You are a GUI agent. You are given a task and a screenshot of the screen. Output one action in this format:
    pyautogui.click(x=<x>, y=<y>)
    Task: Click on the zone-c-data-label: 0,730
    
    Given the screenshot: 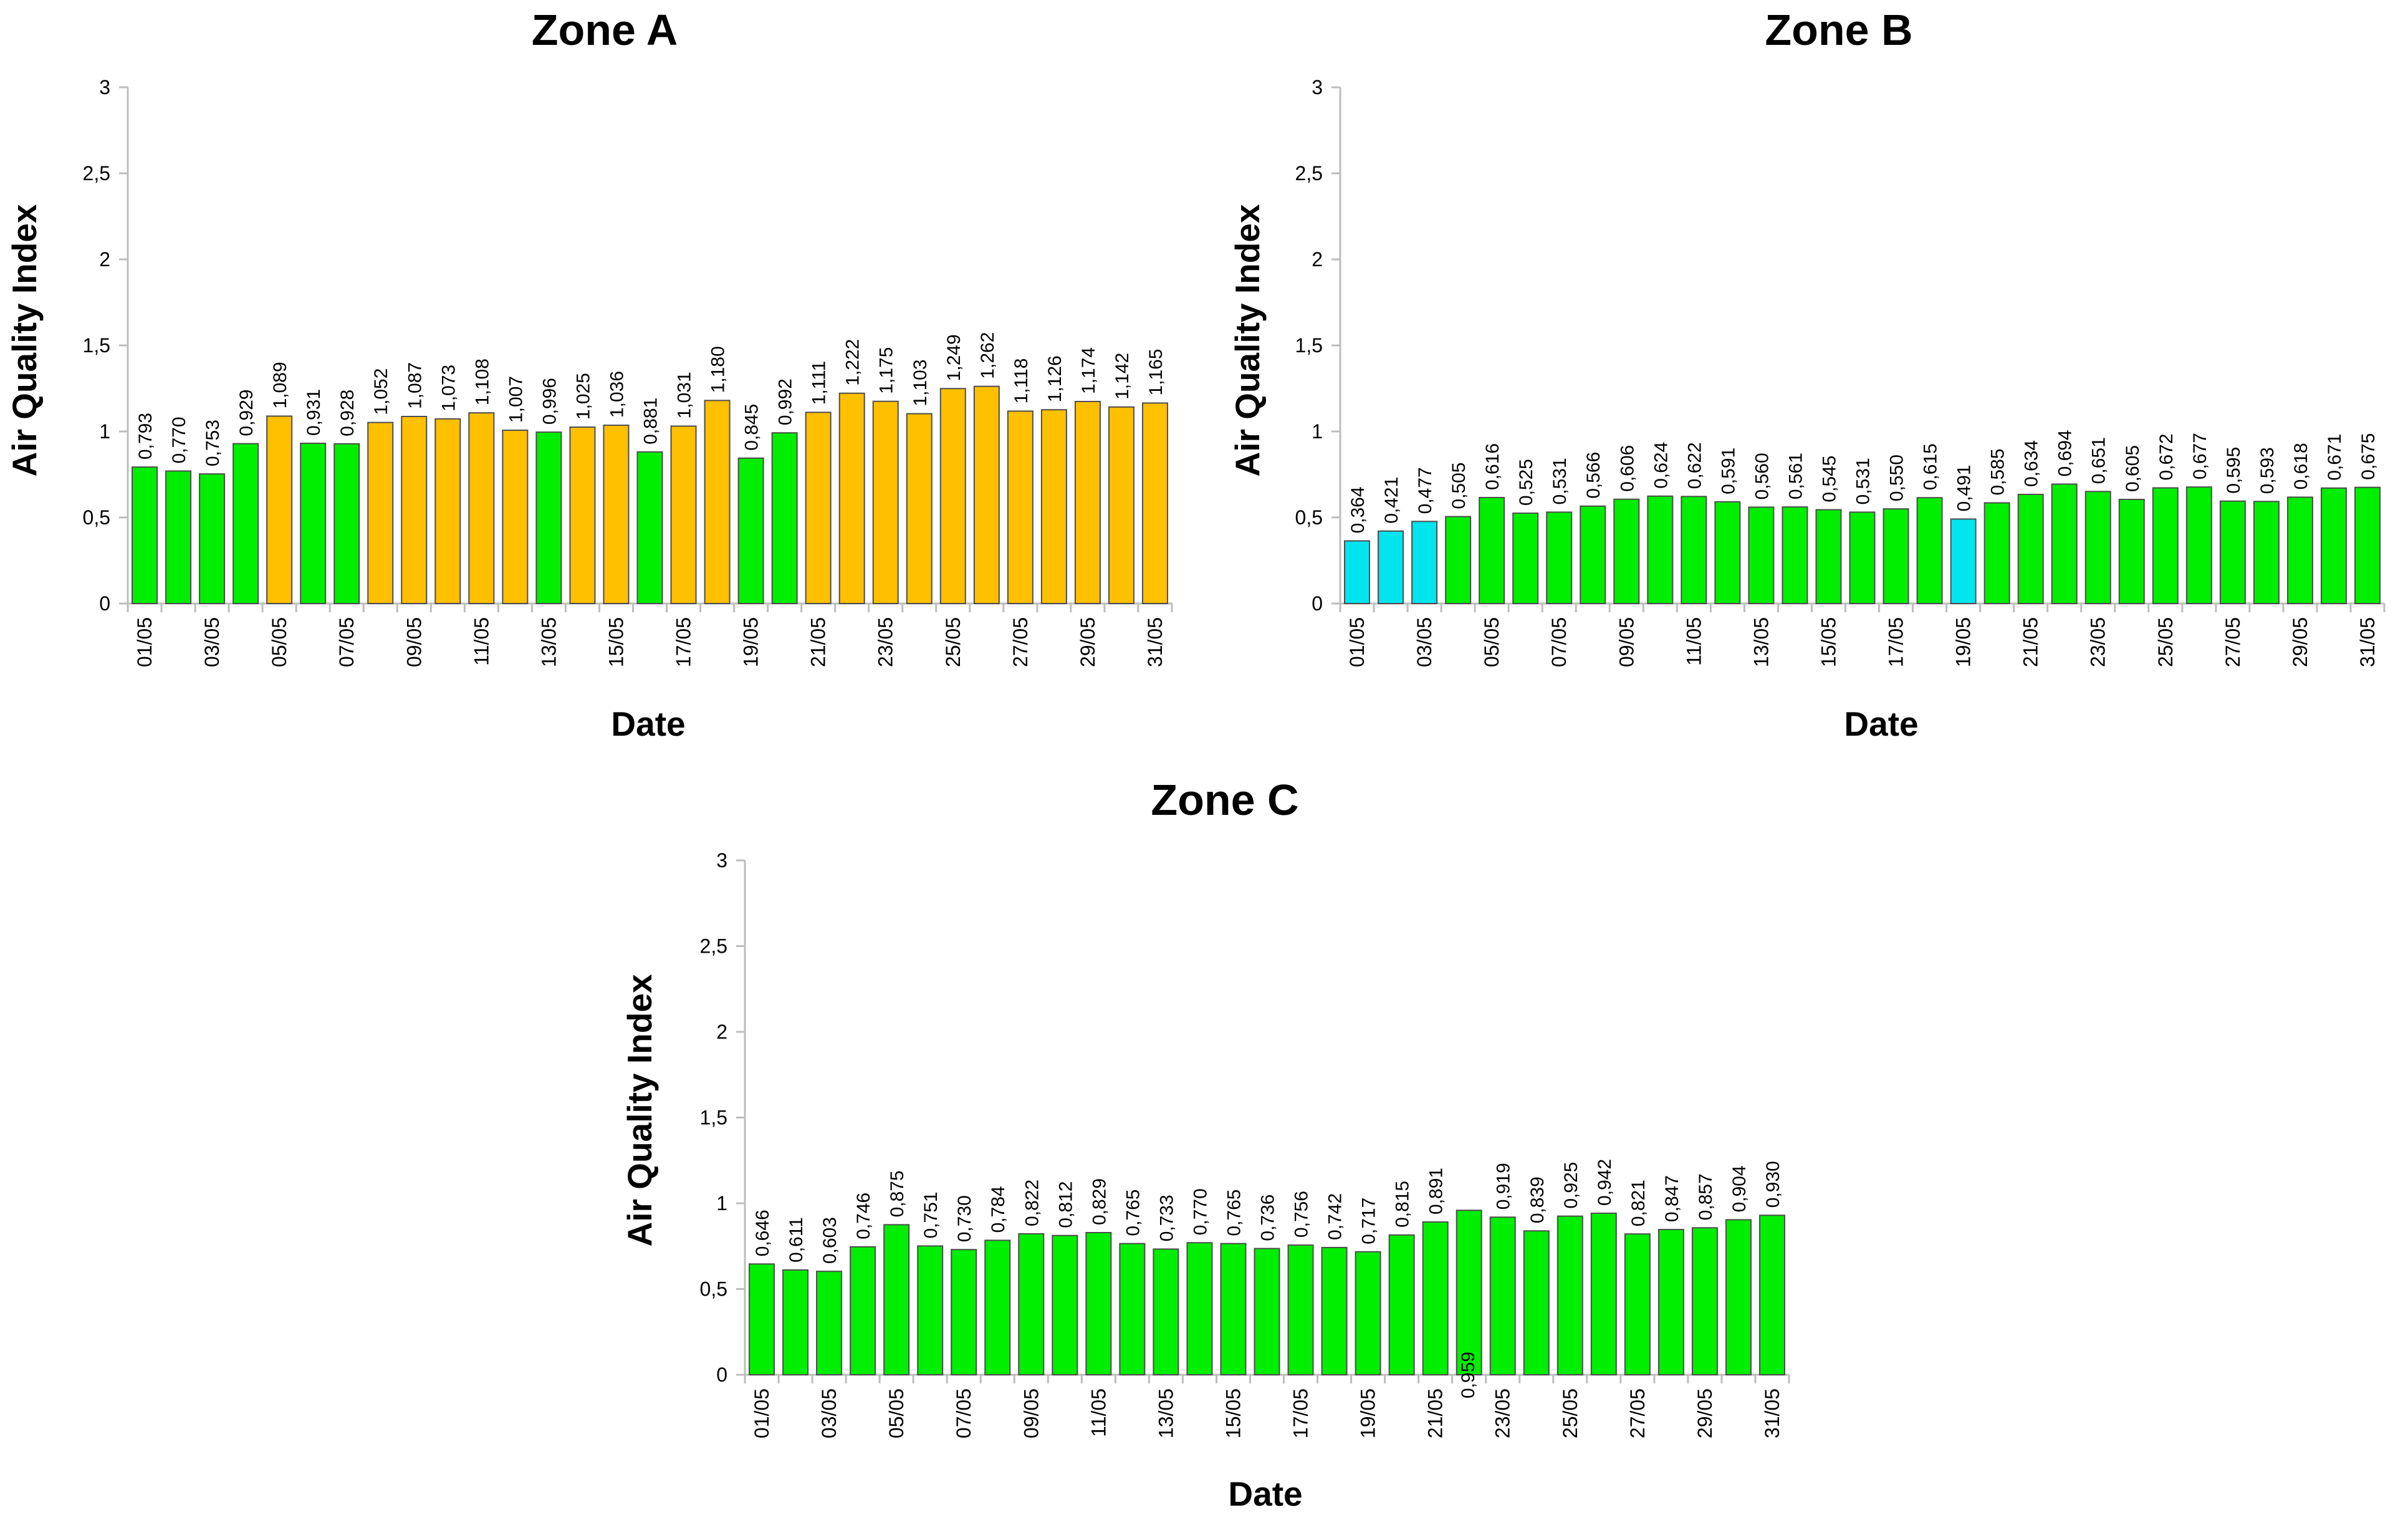 What is the action you would take?
    pyautogui.click(x=964, y=1218)
    